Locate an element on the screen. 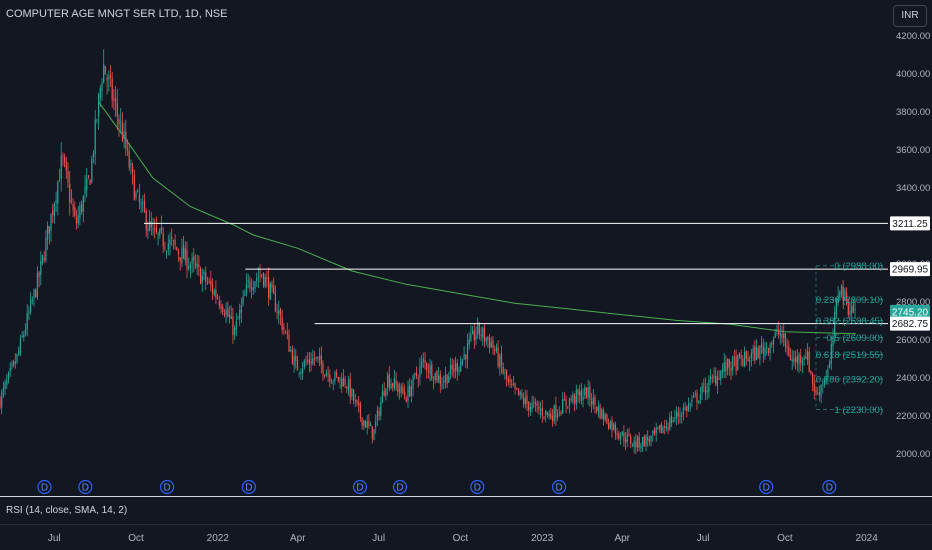 The height and width of the screenshot is (550, 932). x-tick-7: Apr is located at coordinates (622, 538).